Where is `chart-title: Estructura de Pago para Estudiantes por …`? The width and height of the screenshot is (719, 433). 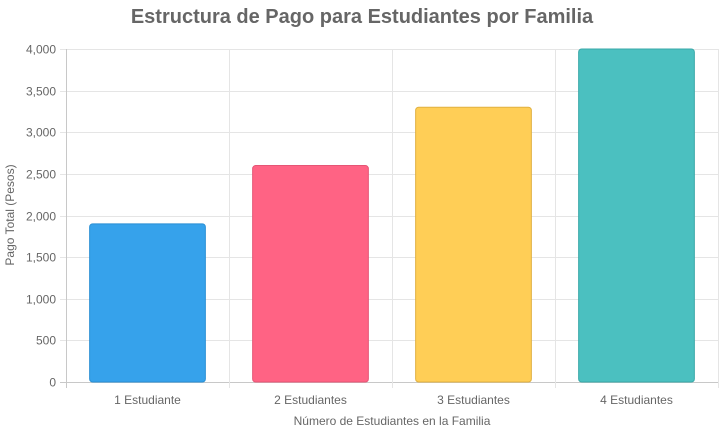 chart-title: Estructura de Pago para Estudiantes por … is located at coordinates (362, 17).